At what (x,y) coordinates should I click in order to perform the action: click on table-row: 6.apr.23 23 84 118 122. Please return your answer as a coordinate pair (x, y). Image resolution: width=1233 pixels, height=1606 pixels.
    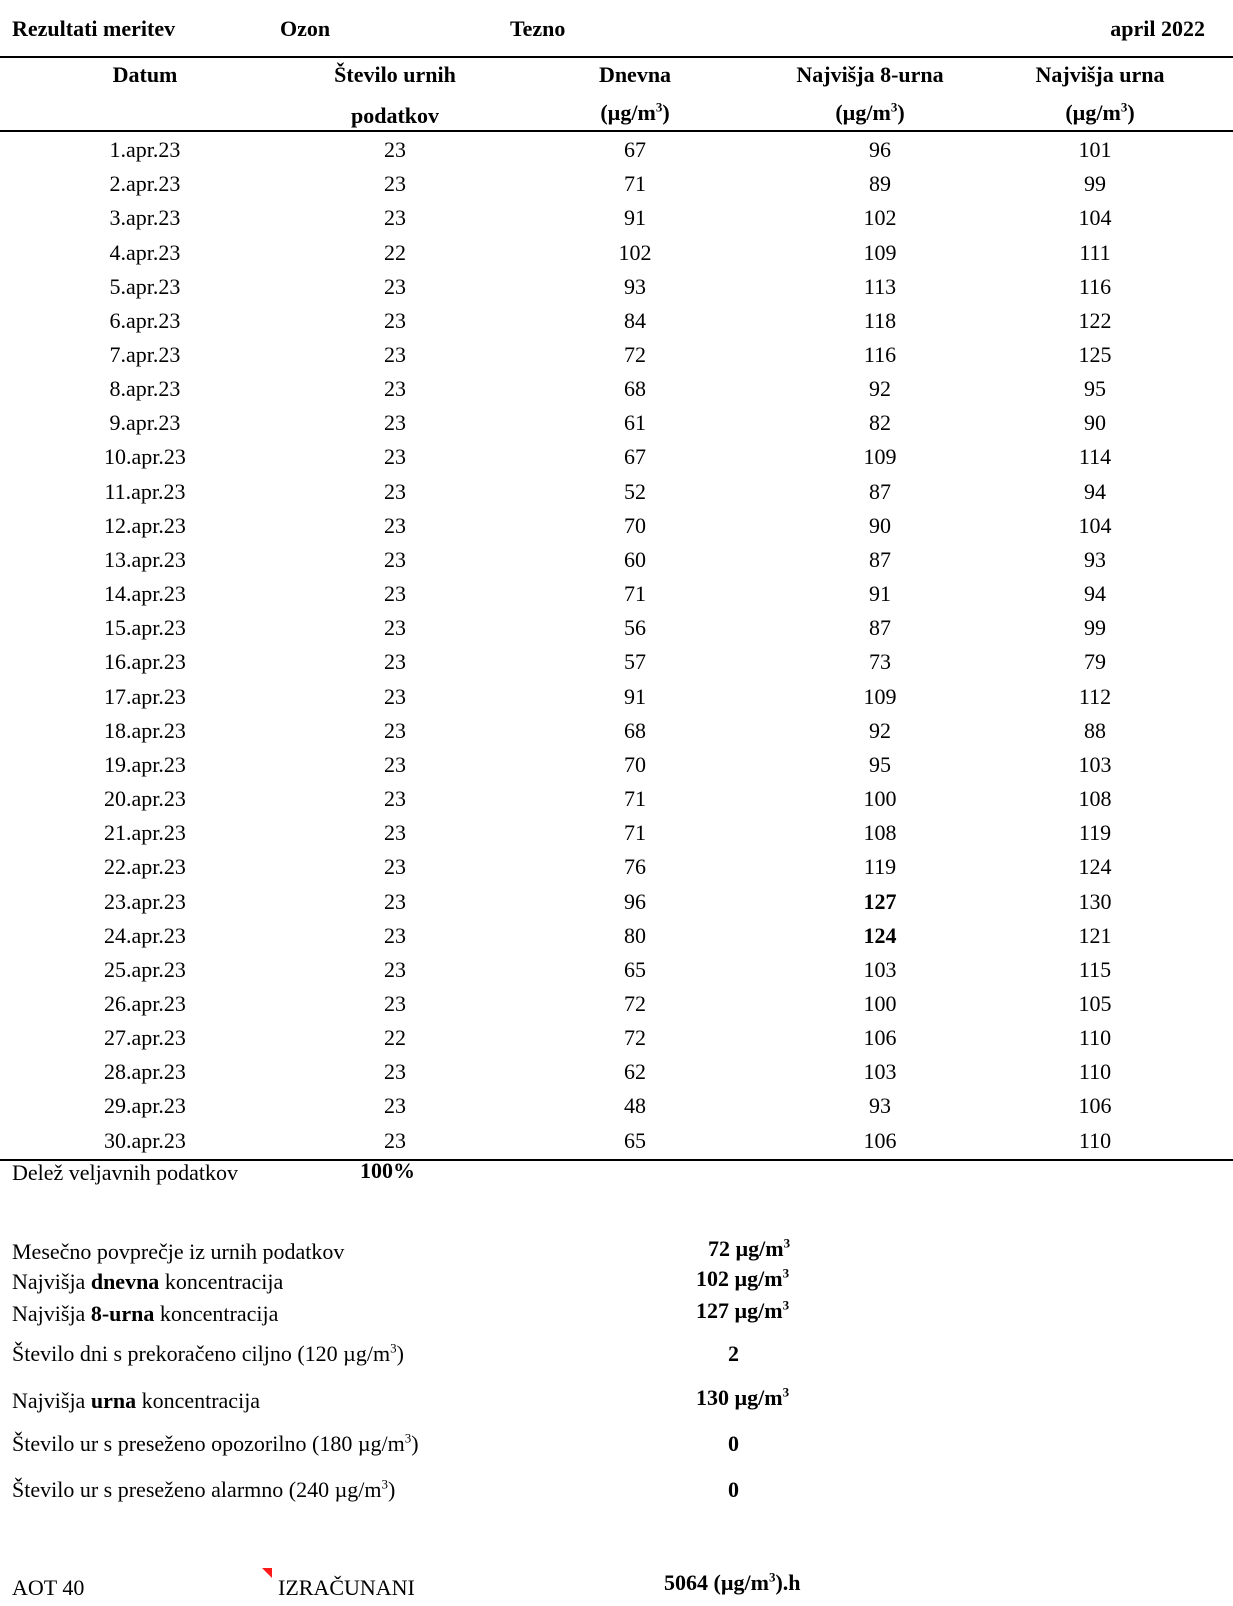
    Looking at the image, I should click on (600, 321).